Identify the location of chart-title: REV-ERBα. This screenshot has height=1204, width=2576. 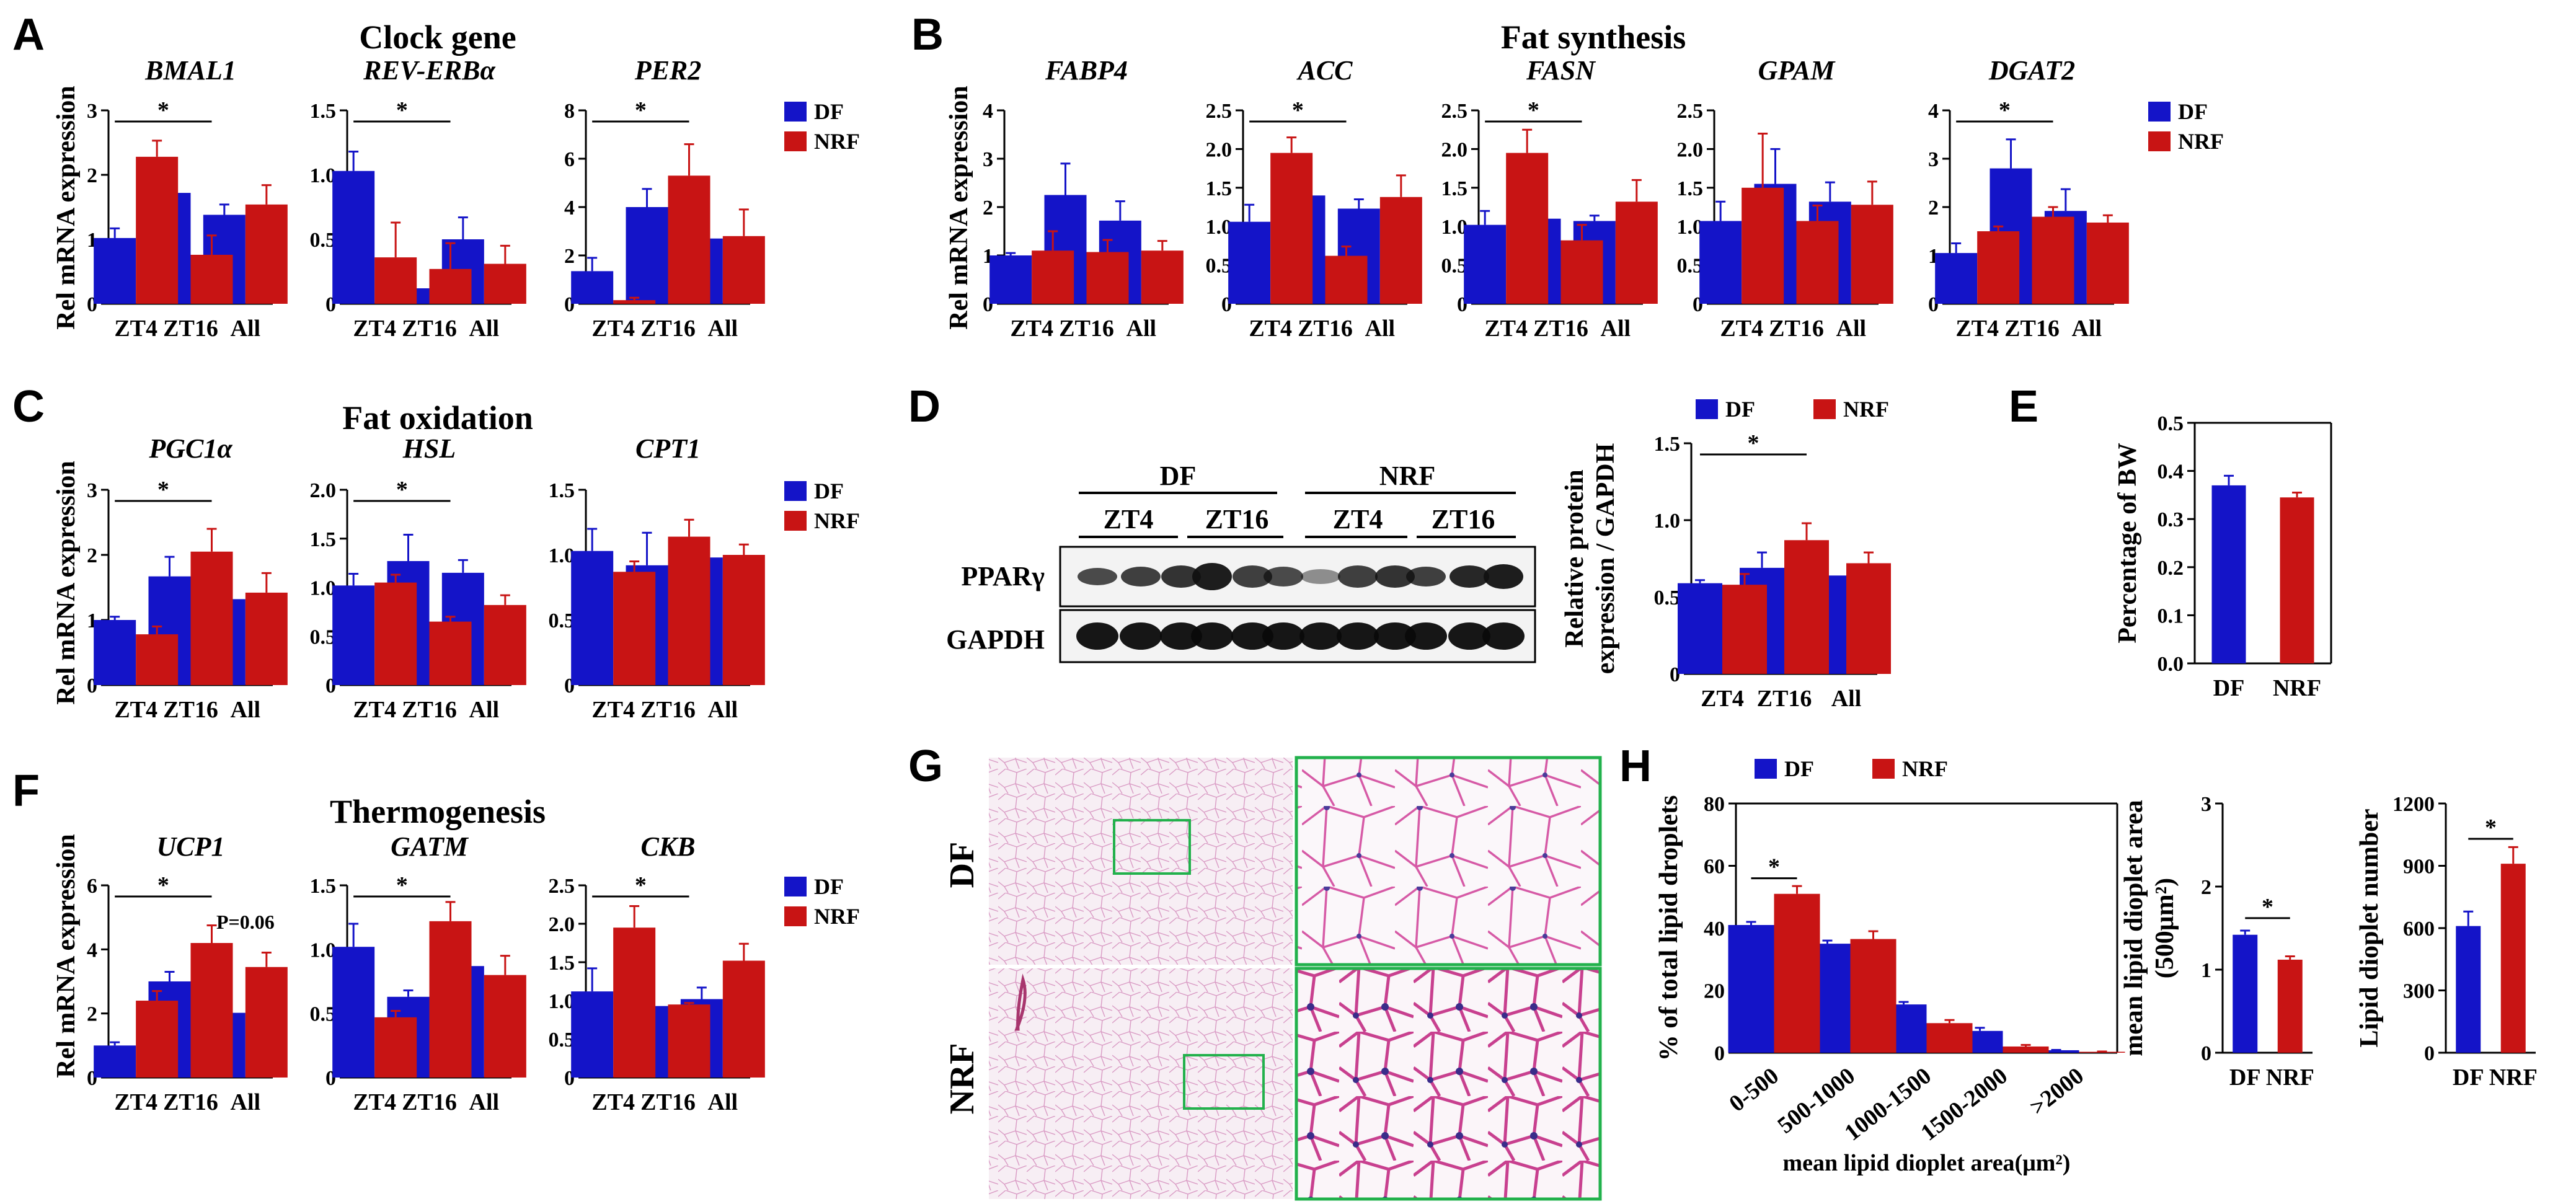
(429, 71).